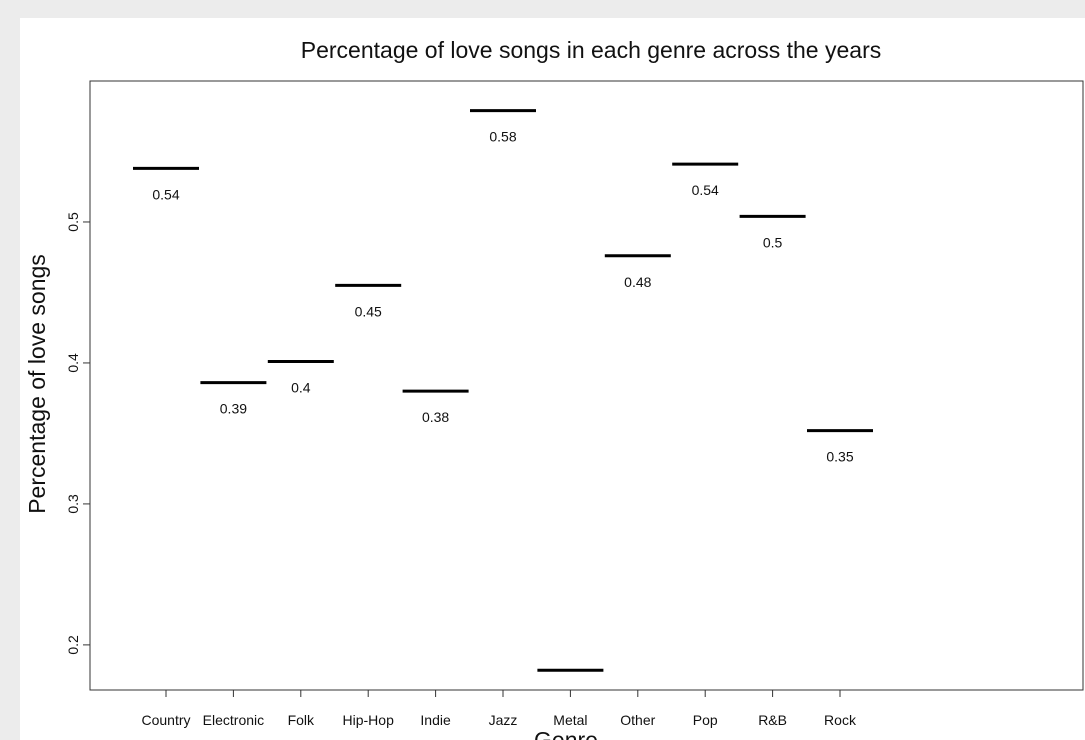 This screenshot has width=1085, height=740. What do you see at coordinates (233, 720) in the screenshot?
I see `x-tick-label: Electronic` at bounding box center [233, 720].